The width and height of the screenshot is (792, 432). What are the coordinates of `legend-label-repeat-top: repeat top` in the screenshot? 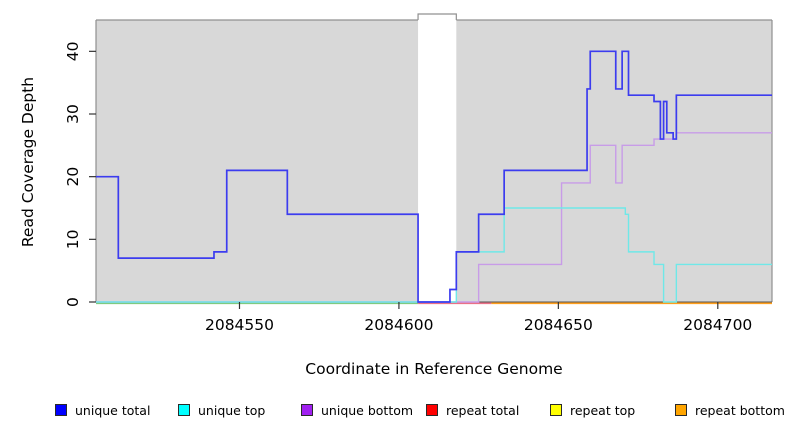 It's located at (603, 410).